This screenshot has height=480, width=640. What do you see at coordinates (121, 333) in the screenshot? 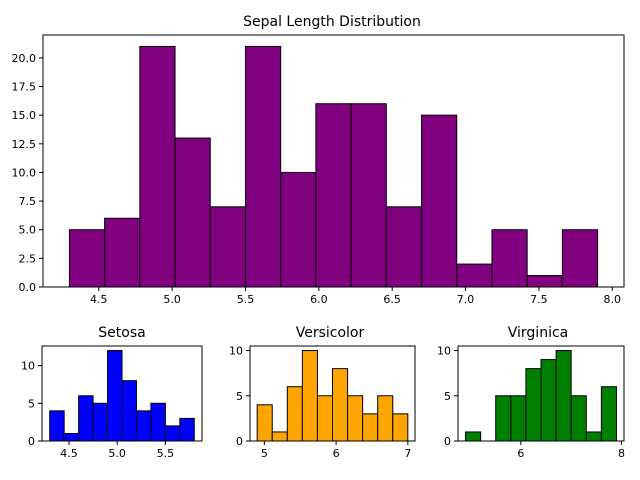
I see `setosa-title: Setosa` at bounding box center [121, 333].